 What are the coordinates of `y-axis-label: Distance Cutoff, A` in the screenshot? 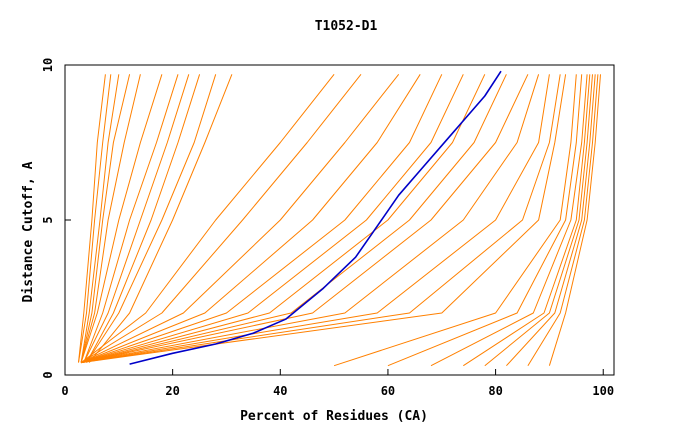 It's located at (28, 231).